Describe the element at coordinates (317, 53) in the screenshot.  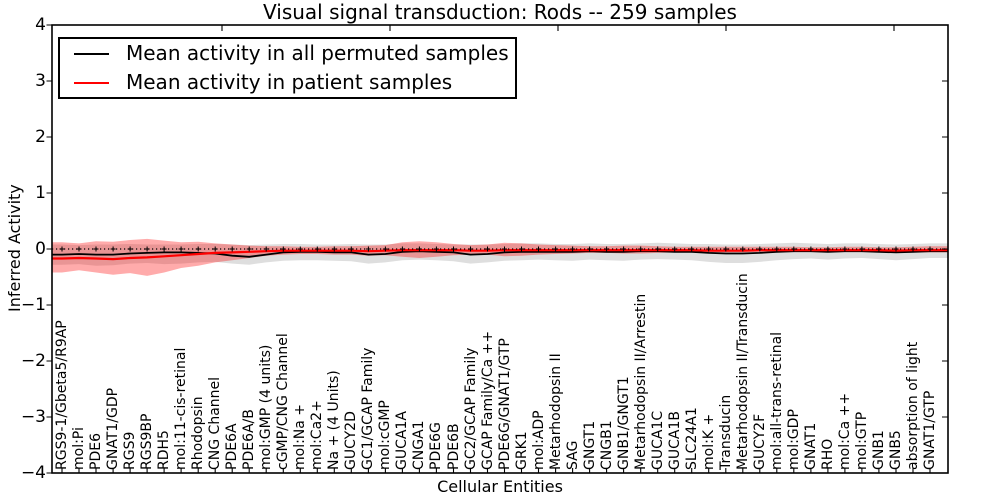
I see `legend-item-label: Mean activity in all permuted samples` at that location.